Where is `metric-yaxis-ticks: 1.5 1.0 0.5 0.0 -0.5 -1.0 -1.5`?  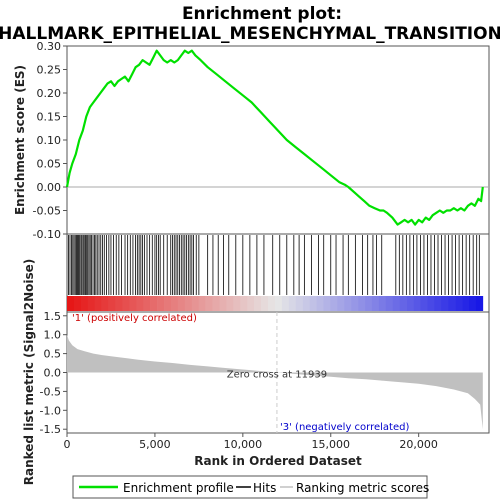
metric-yaxis-ticks: 1.5 1.0 0.5 0.0 -0.5 -1.0 -1.5 is located at coordinates (53, 373).